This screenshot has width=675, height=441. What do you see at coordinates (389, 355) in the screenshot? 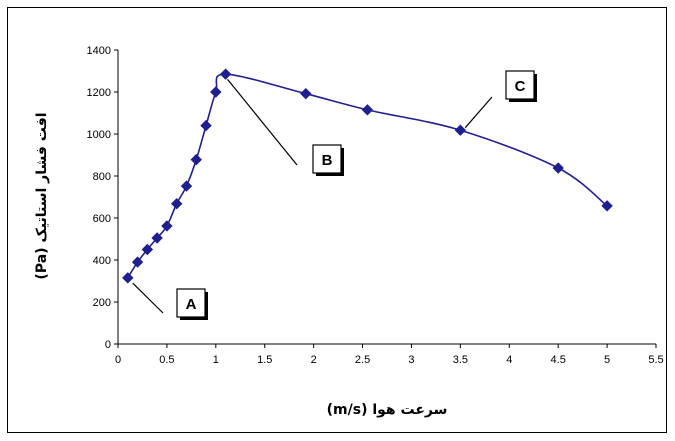
I see `x-ticks: 0 0.5 1 1.5 2 2.5 3 3.5 4 4.5 5 5.5` at bounding box center [389, 355].